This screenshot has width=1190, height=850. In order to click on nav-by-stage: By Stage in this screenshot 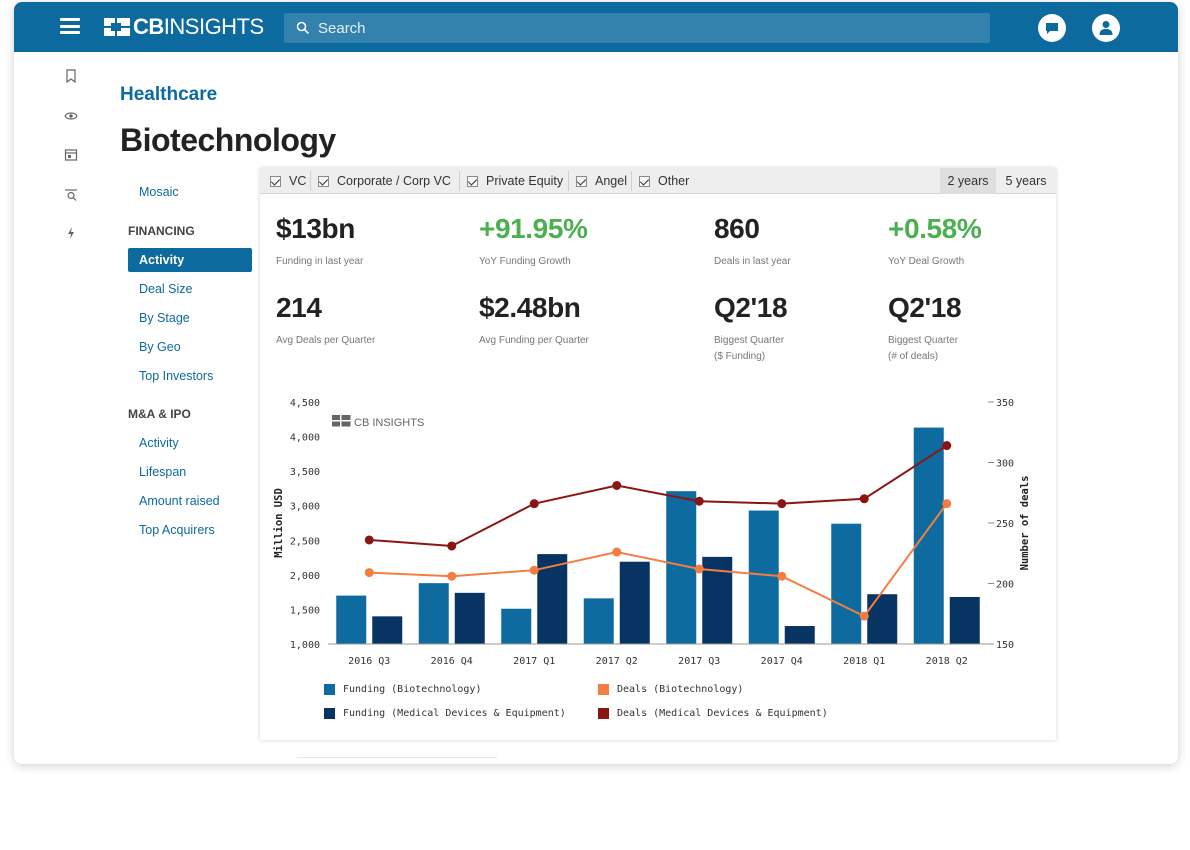, I will do `click(164, 318)`.